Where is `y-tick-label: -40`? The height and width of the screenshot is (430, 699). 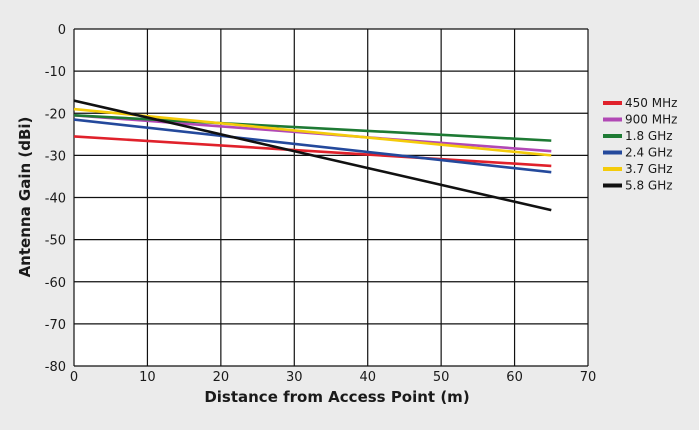 y-tick-label: -40 is located at coordinates (55, 199).